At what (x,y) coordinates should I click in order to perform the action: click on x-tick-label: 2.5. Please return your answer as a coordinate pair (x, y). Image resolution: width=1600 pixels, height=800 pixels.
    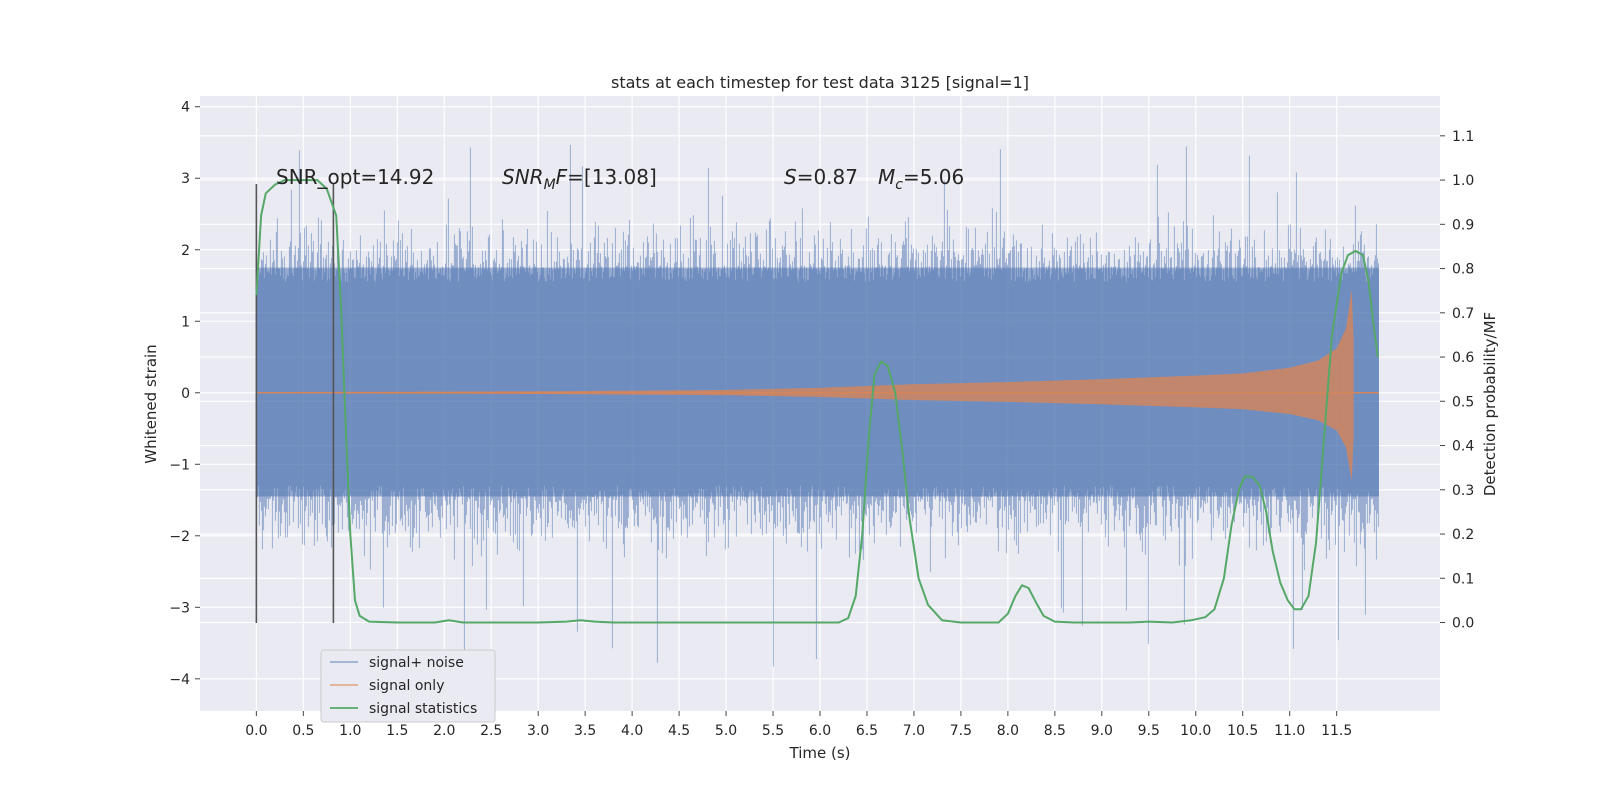
    Looking at the image, I should click on (491, 731).